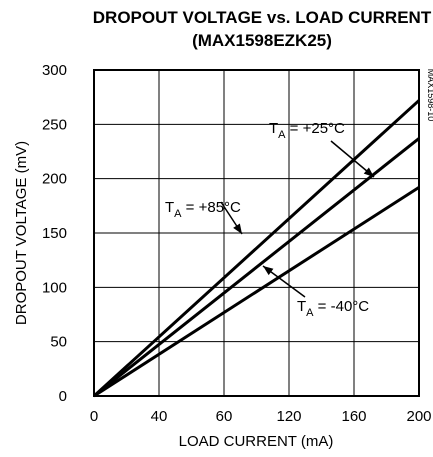 The image size is (433, 457). What do you see at coordinates (262, 40) in the screenshot?
I see `chart-subtitle: (MAX1598EZK25)` at bounding box center [262, 40].